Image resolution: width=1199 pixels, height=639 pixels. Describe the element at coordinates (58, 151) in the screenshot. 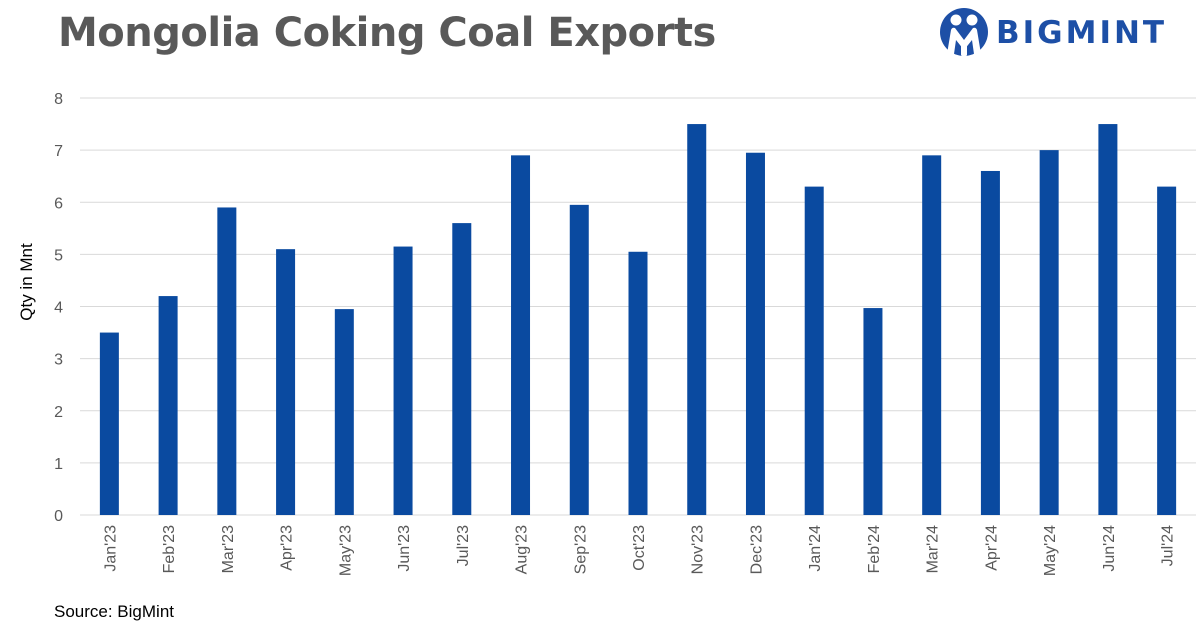

I see `y-tick-label: 7` at that location.